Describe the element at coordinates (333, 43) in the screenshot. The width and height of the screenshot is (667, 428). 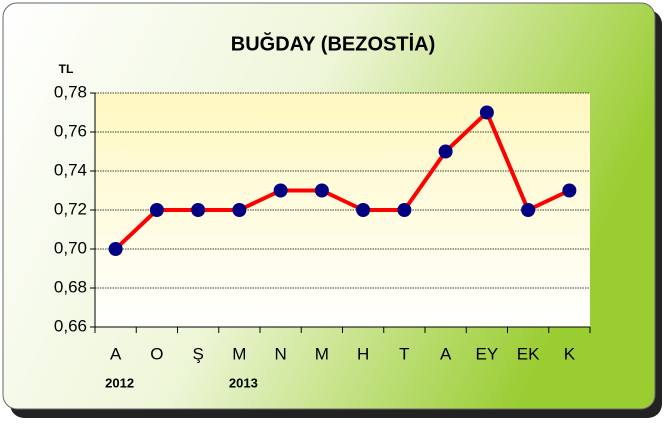
I see `chart-title: BUĞDAY (BEZOSTİA)` at that location.